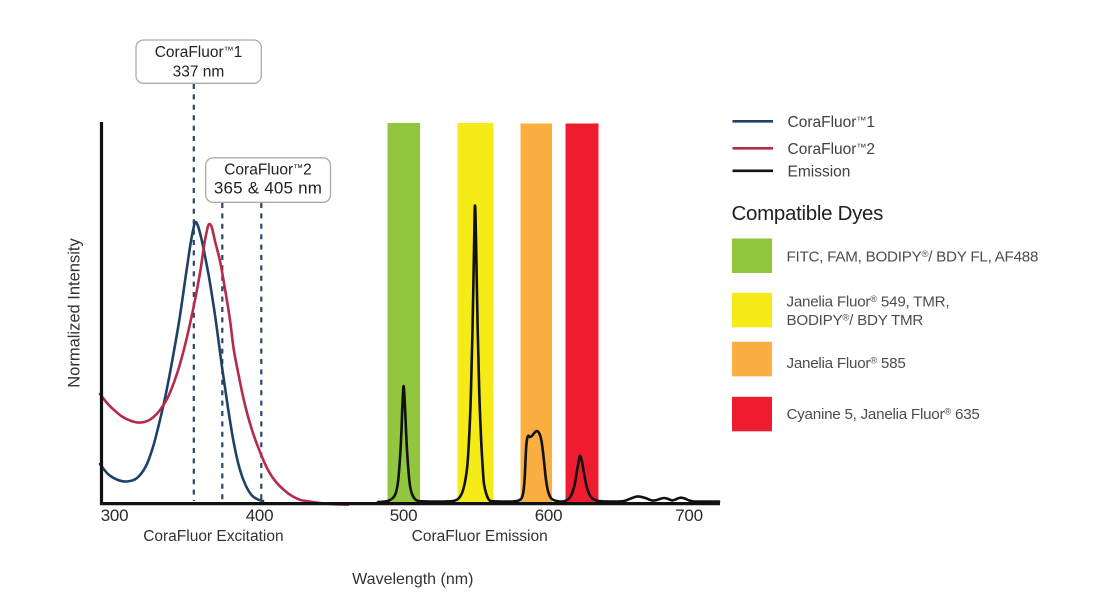 The height and width of the screenshot is (612, 1110). Describe the element at coordinates (868, 301) in the screenshot. I see `svg-text: Janelia Fluor® 549, TMR,` at that location.